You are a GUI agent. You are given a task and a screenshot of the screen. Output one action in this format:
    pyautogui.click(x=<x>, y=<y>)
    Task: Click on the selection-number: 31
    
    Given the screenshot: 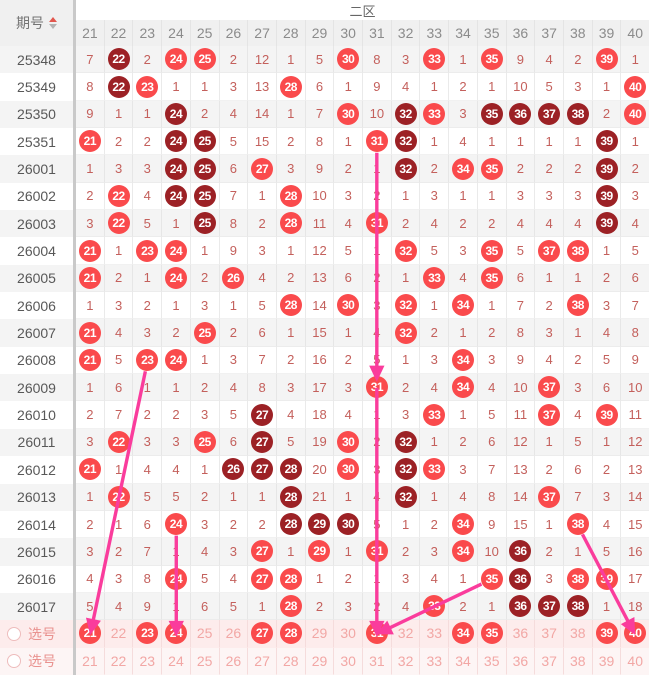 What is the action you would take?
    pyautogui.click(x=377, y=661)
    